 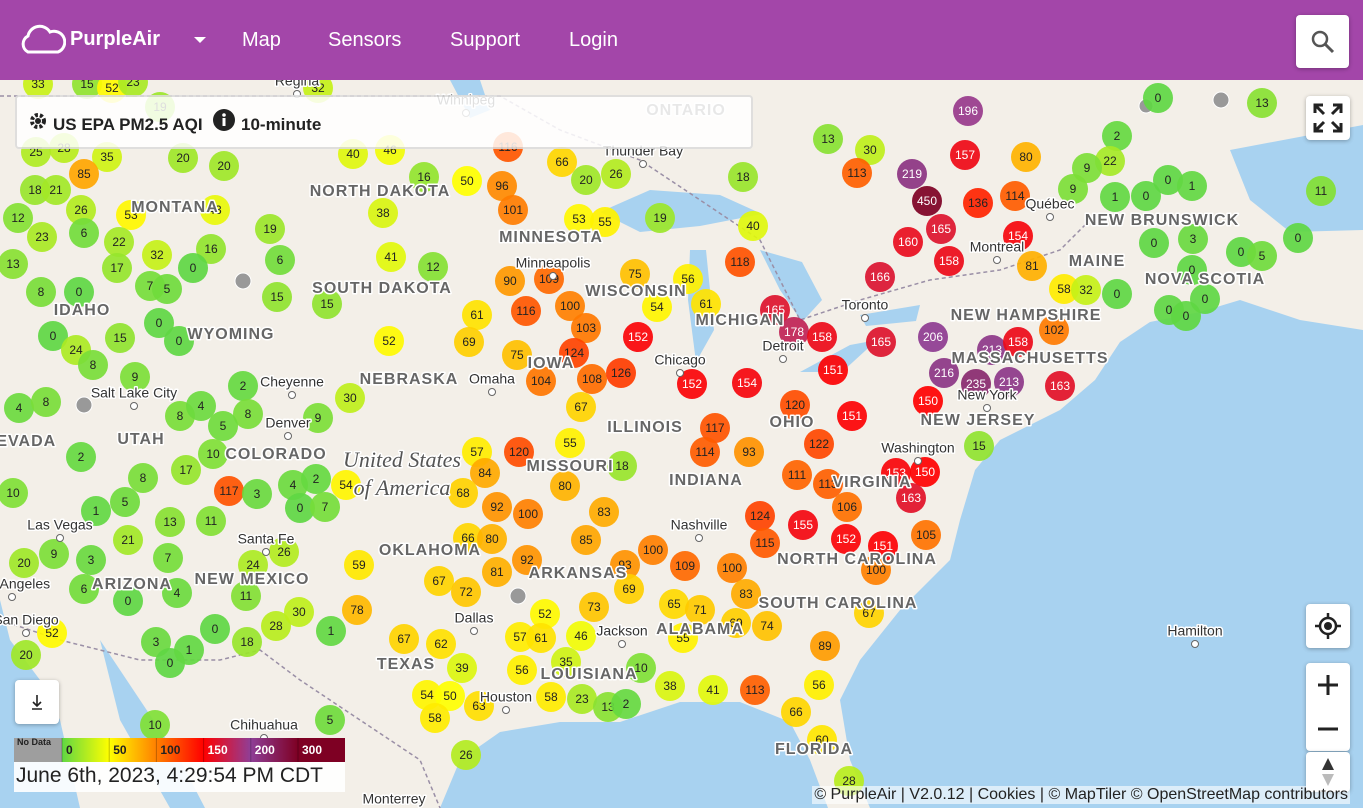 I want to click on sensor: 158, so click(x=822, y=337).